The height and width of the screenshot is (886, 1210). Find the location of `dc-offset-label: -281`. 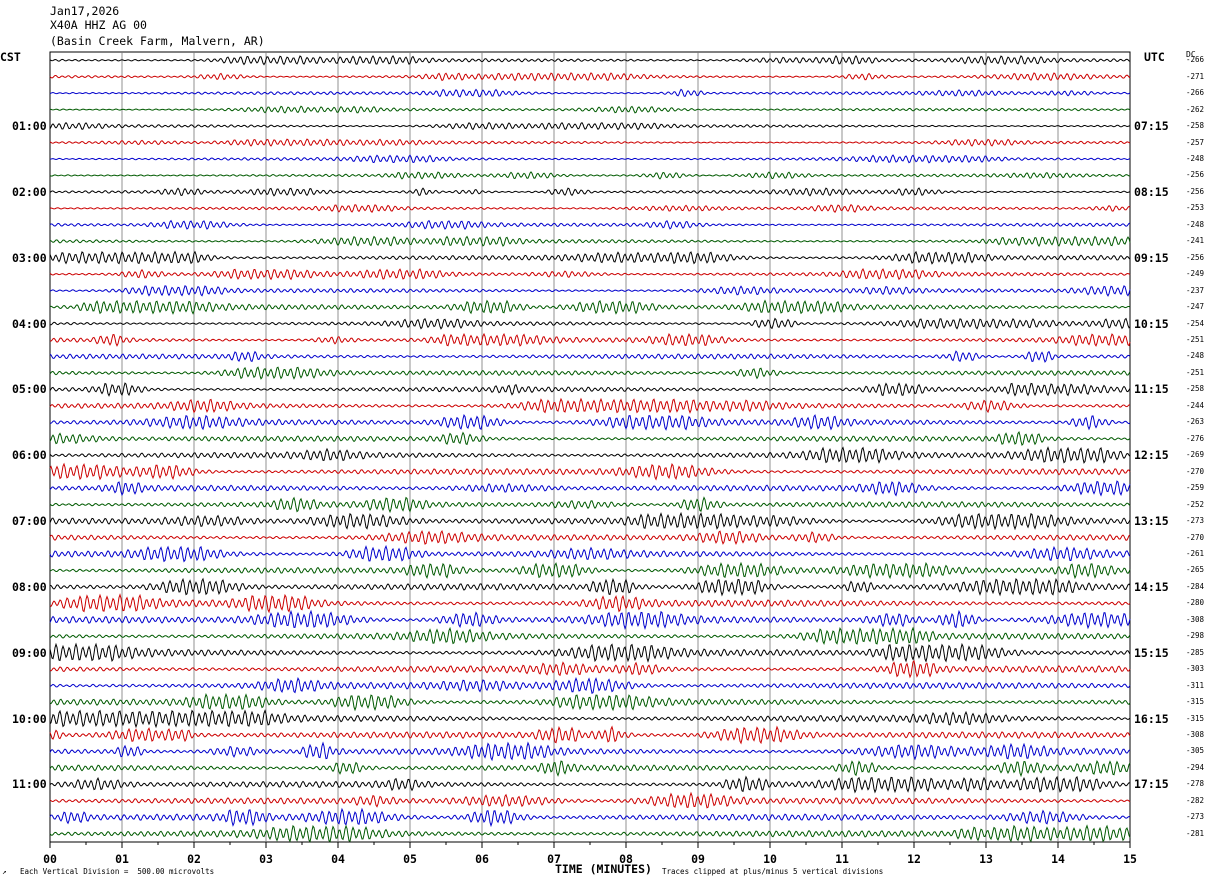

dc-offset-label: -281 is located at coordinates (1195, 833).